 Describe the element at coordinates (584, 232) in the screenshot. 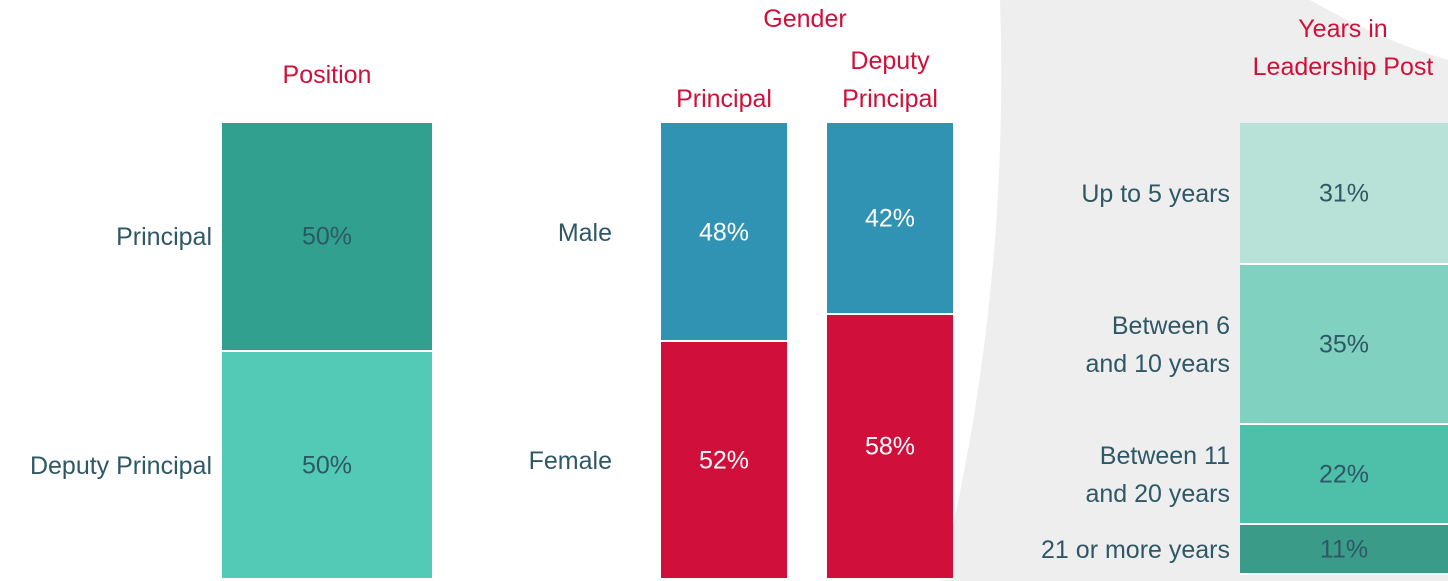

I see `series-label: Male` at that location.